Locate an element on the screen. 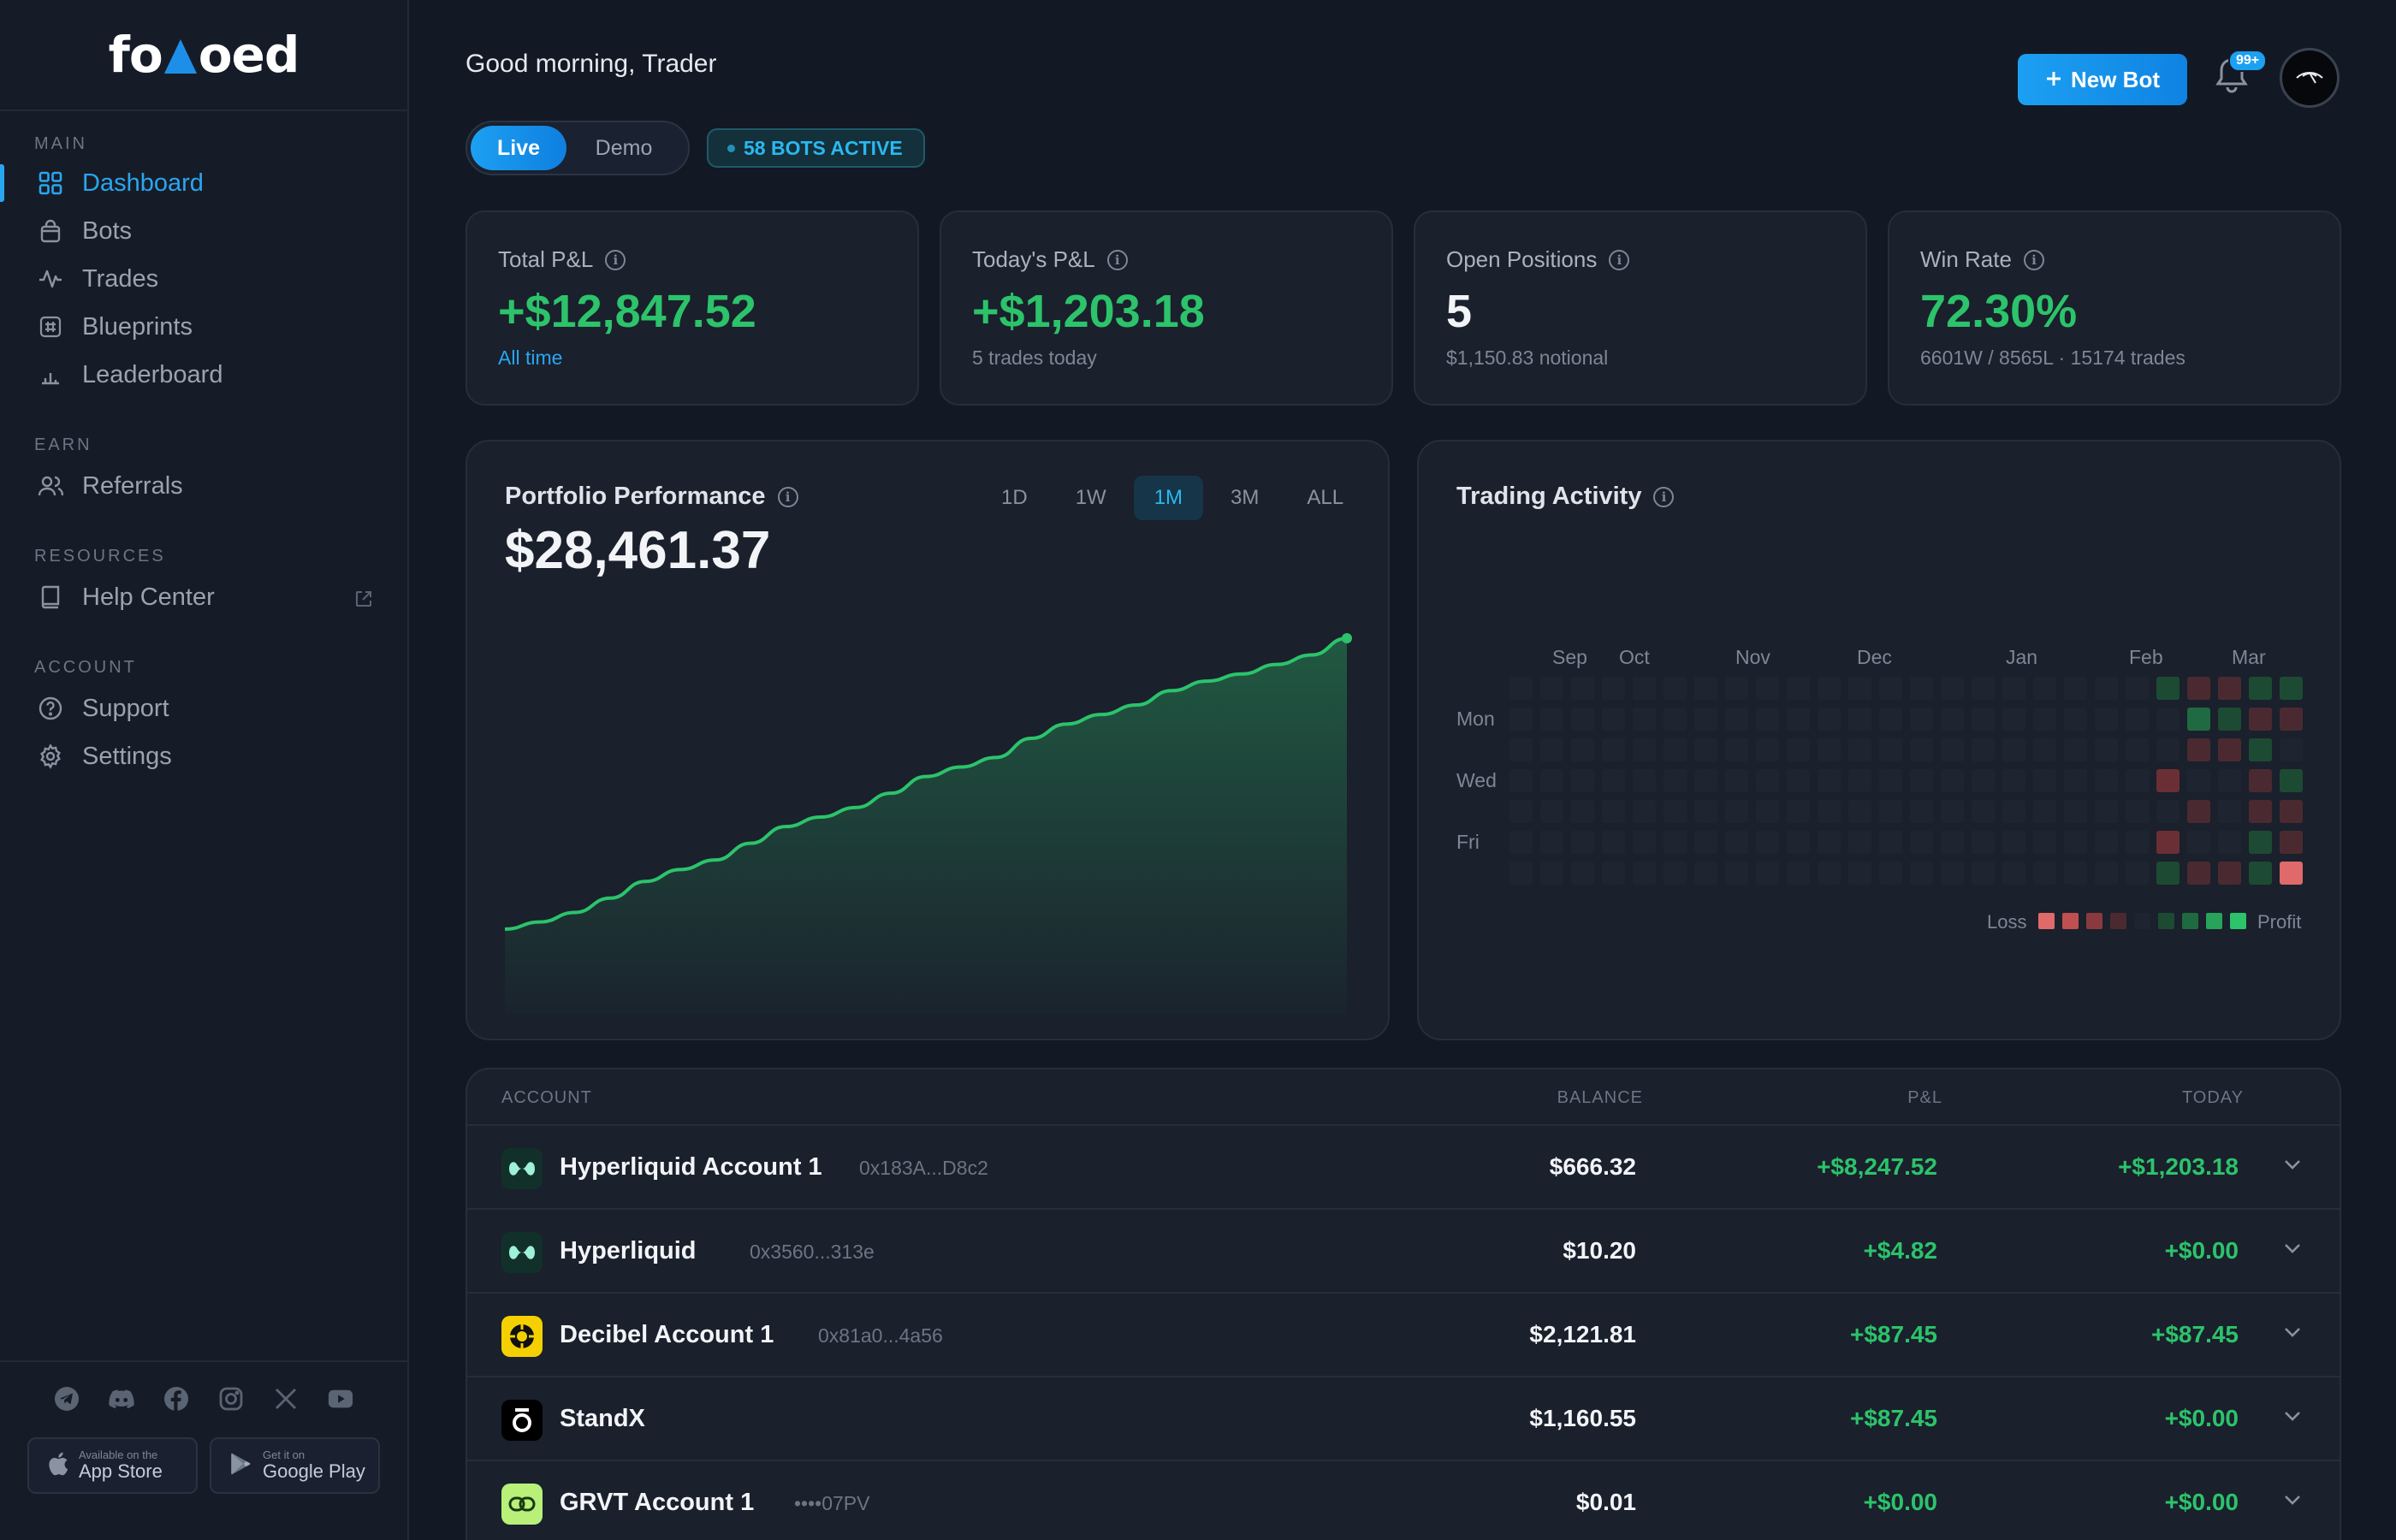 This screenshot has height=1540, width=2396. sidebar-item-referrals: Referrals is located at coordinates (203, 486).